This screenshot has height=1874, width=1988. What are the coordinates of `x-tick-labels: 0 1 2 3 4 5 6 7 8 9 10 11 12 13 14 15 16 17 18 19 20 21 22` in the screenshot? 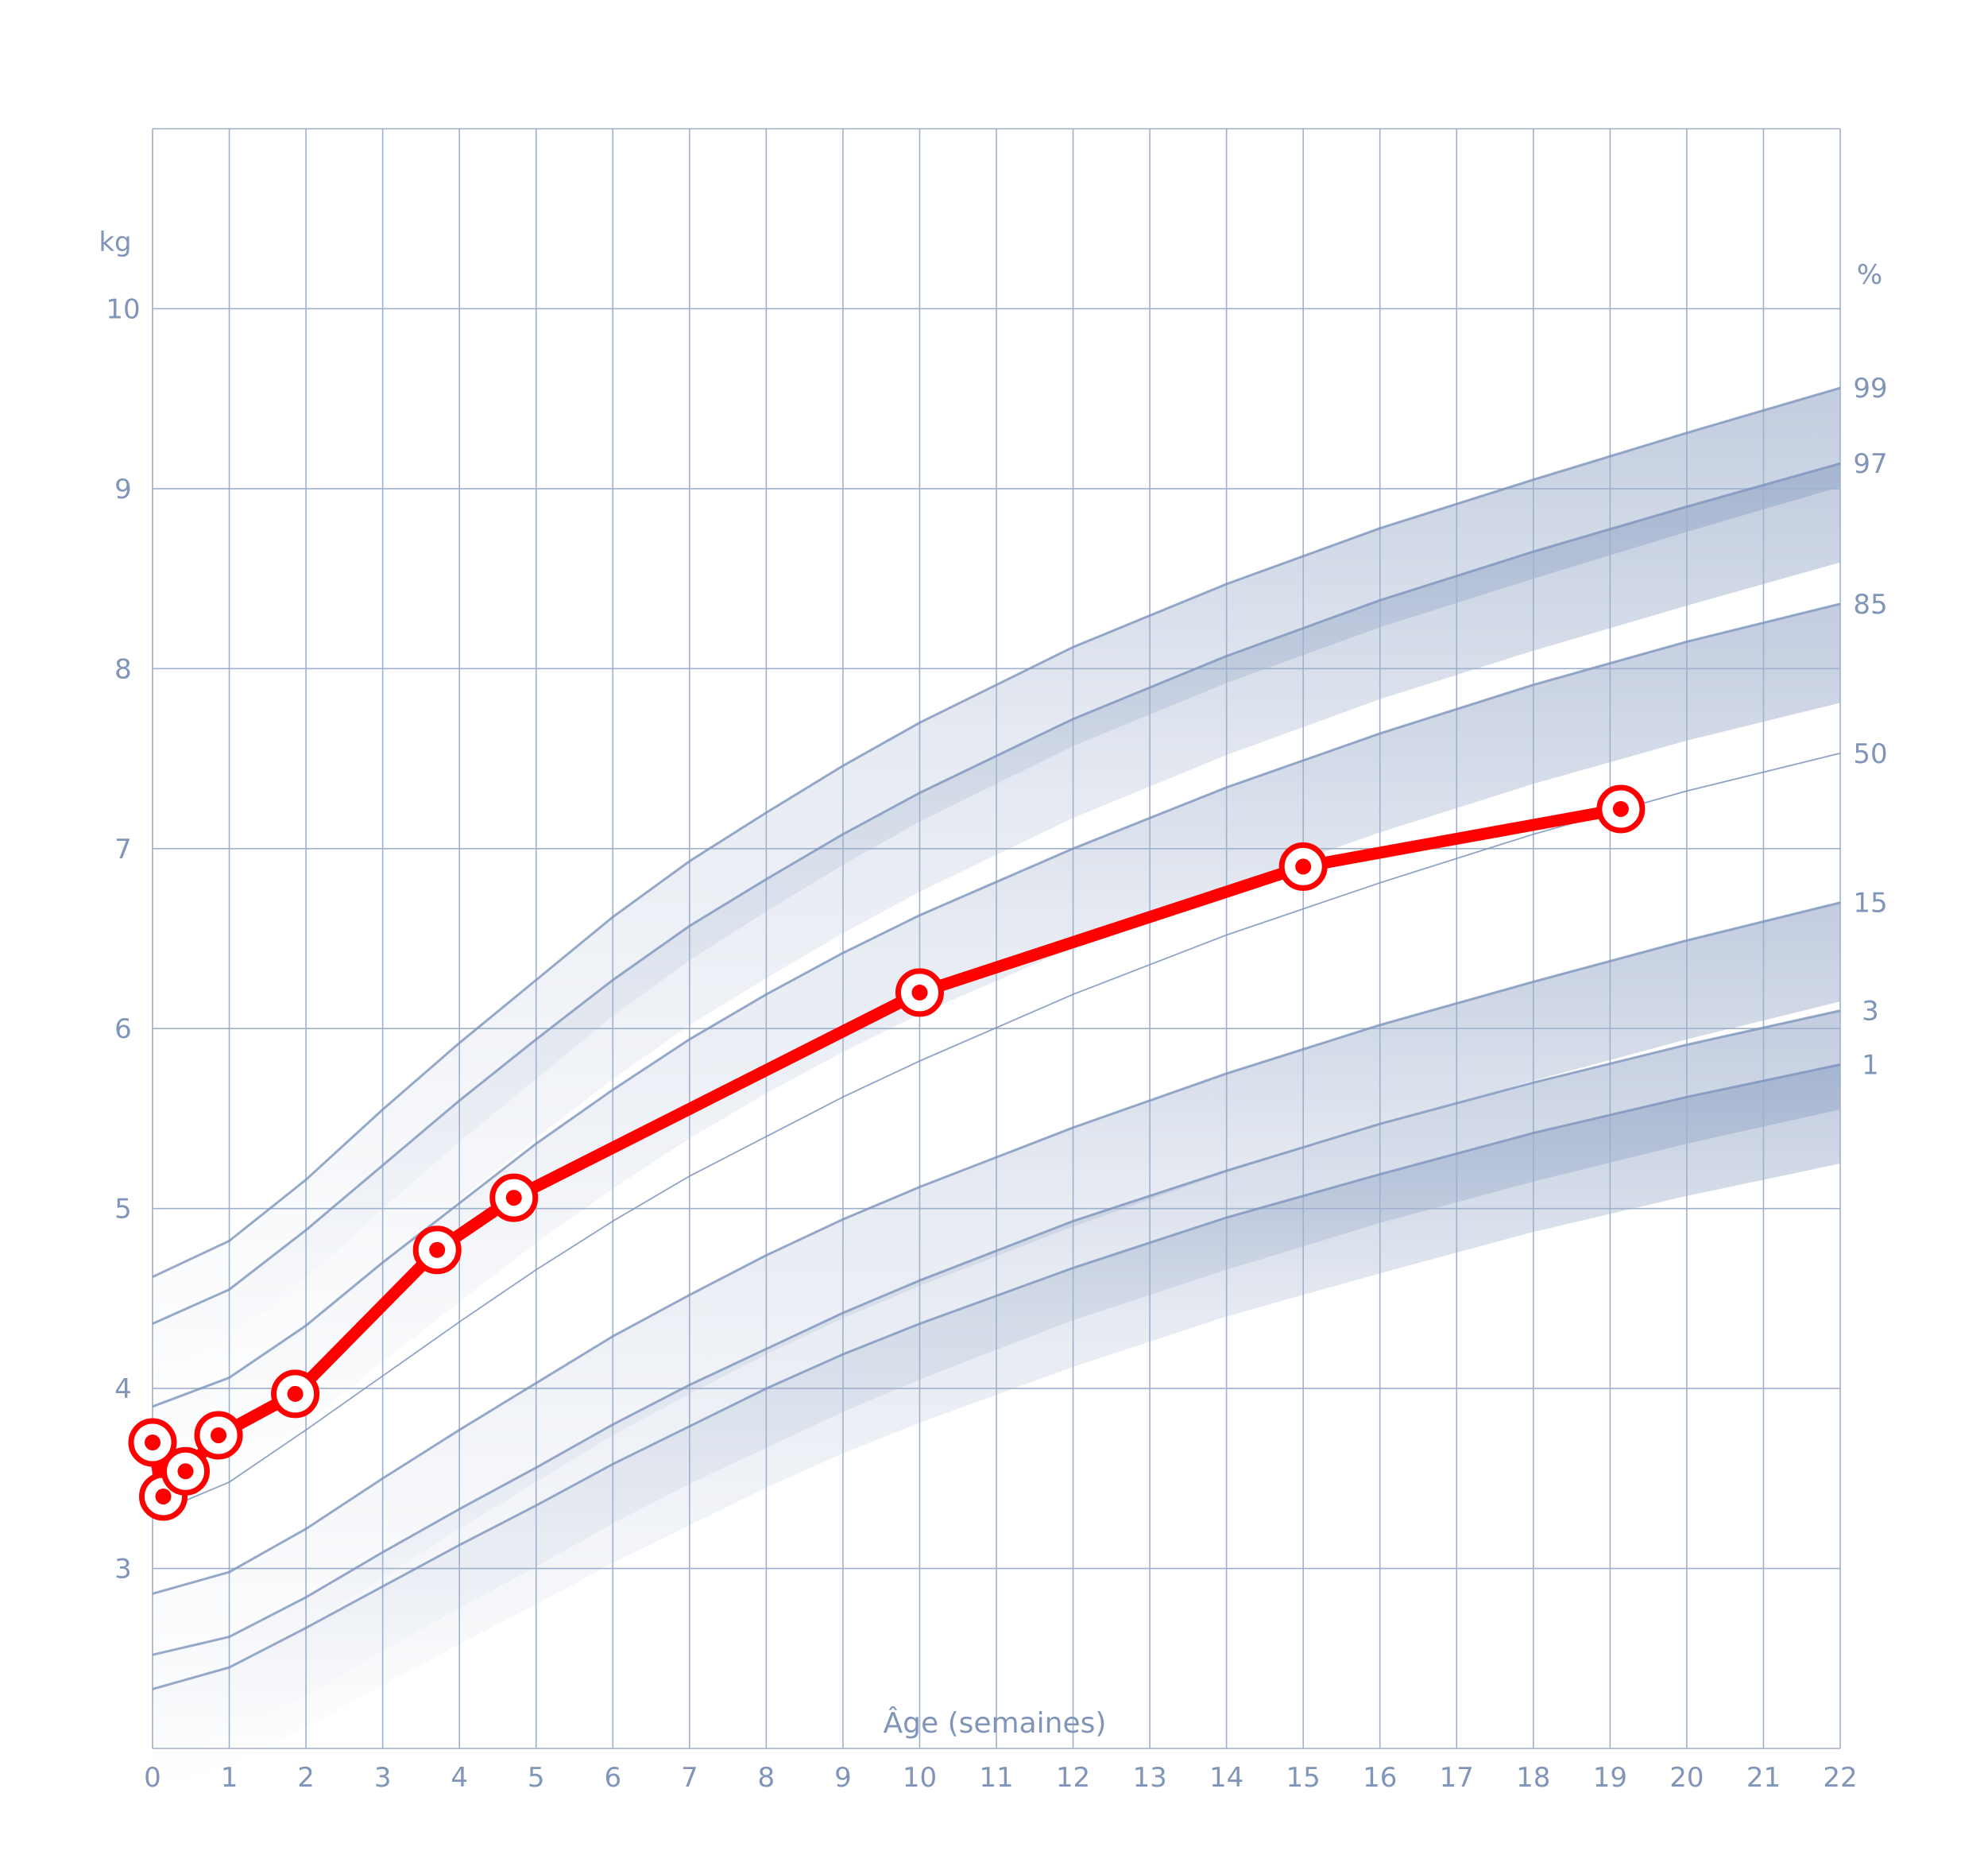 It's located at (1000, 1778).